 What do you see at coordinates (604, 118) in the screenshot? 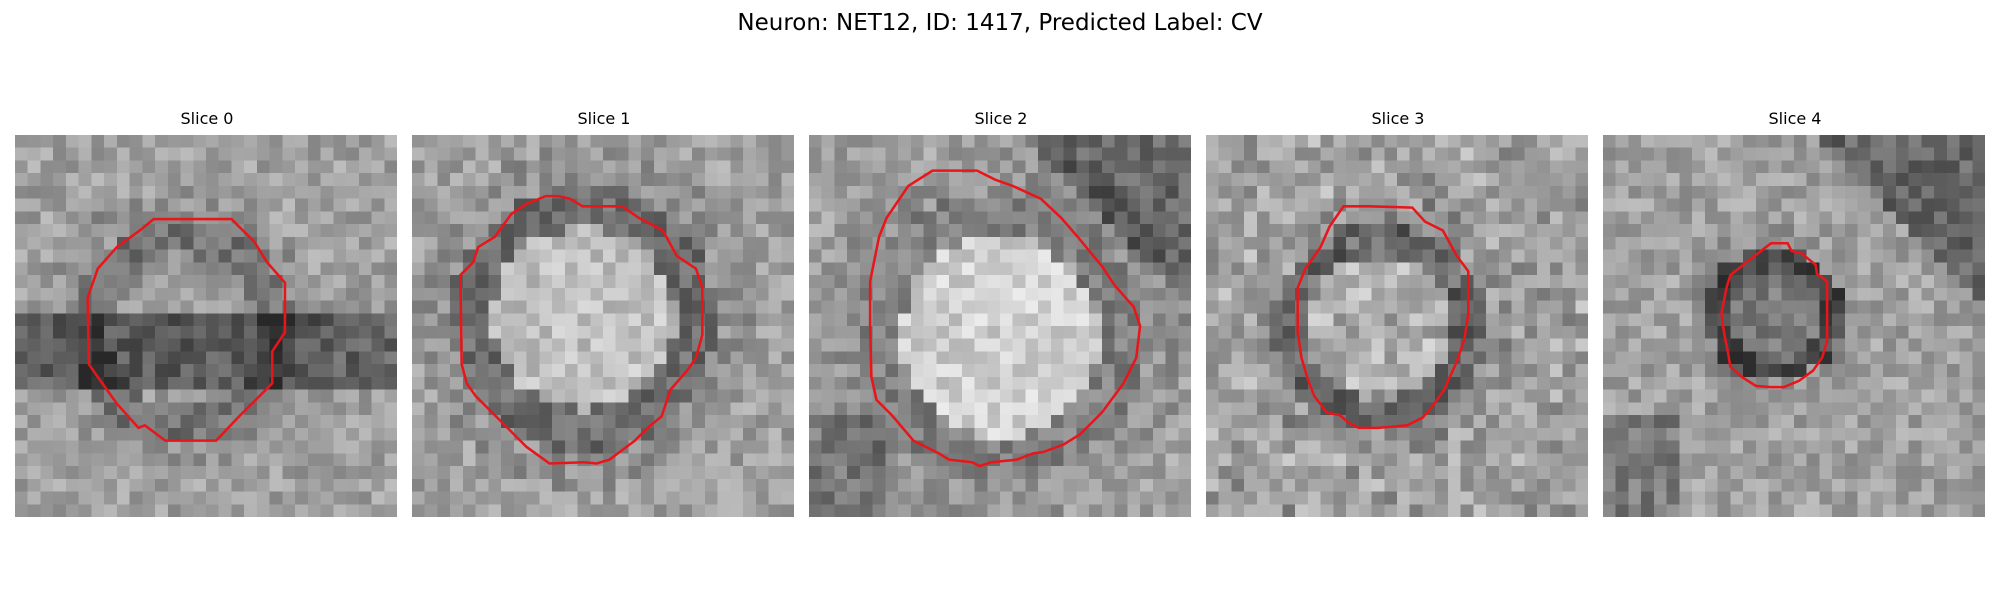
I see `slice-title: Slice 1` at bounding box center [604, 118].